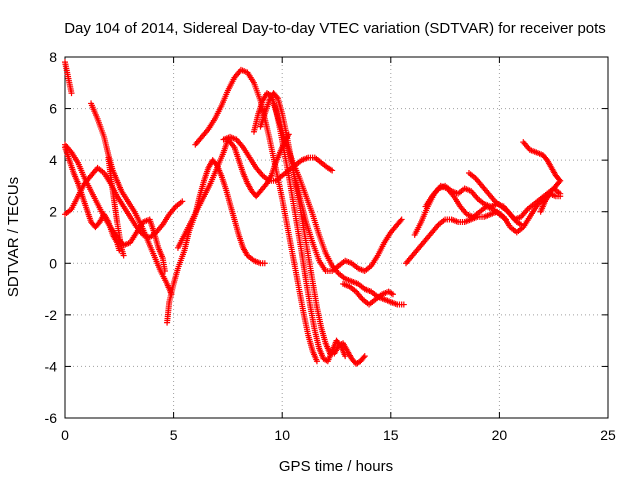  What do you see at coordinates (51, 418) in the screenshot?
I see `y-tick-label: -6` at bounding box center [51, 418].